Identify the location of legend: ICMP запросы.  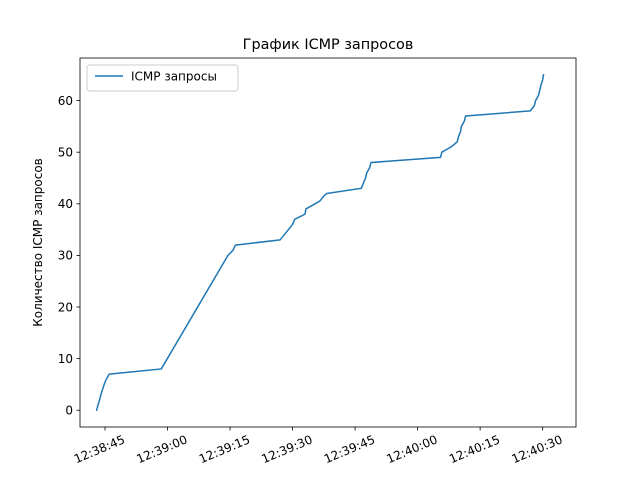
(162, 78).